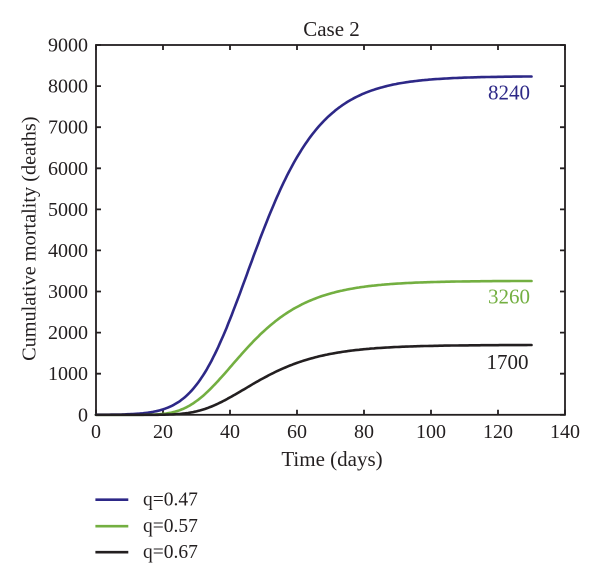 Image resolution: width=600 pixels, height=583 pixels. I want to click on svg-text: 80, so click(364, 432).